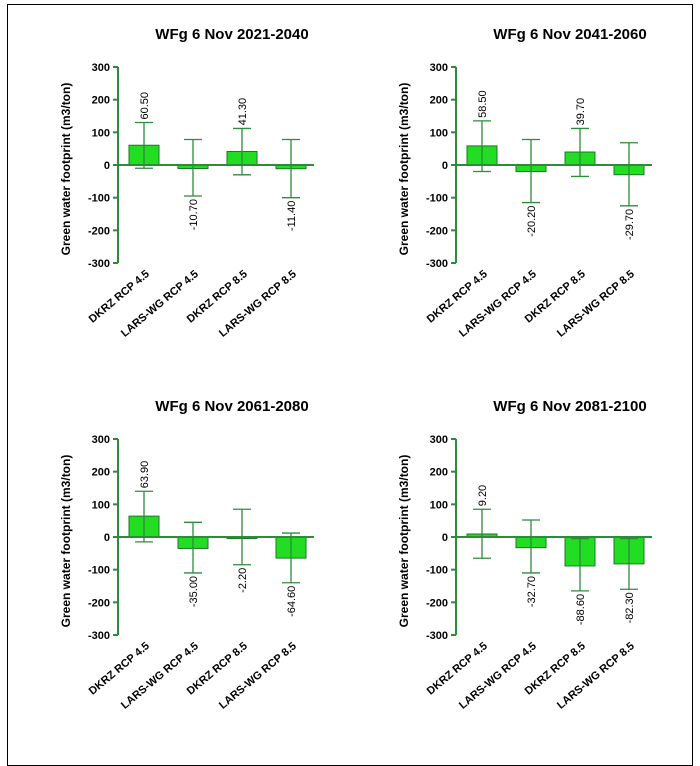 This screenshot has height=766, width=700. What do you see at coordinates (194, 591) in the screenshot?
I see `data-label: -35.00` at bounding box center [194, 591].